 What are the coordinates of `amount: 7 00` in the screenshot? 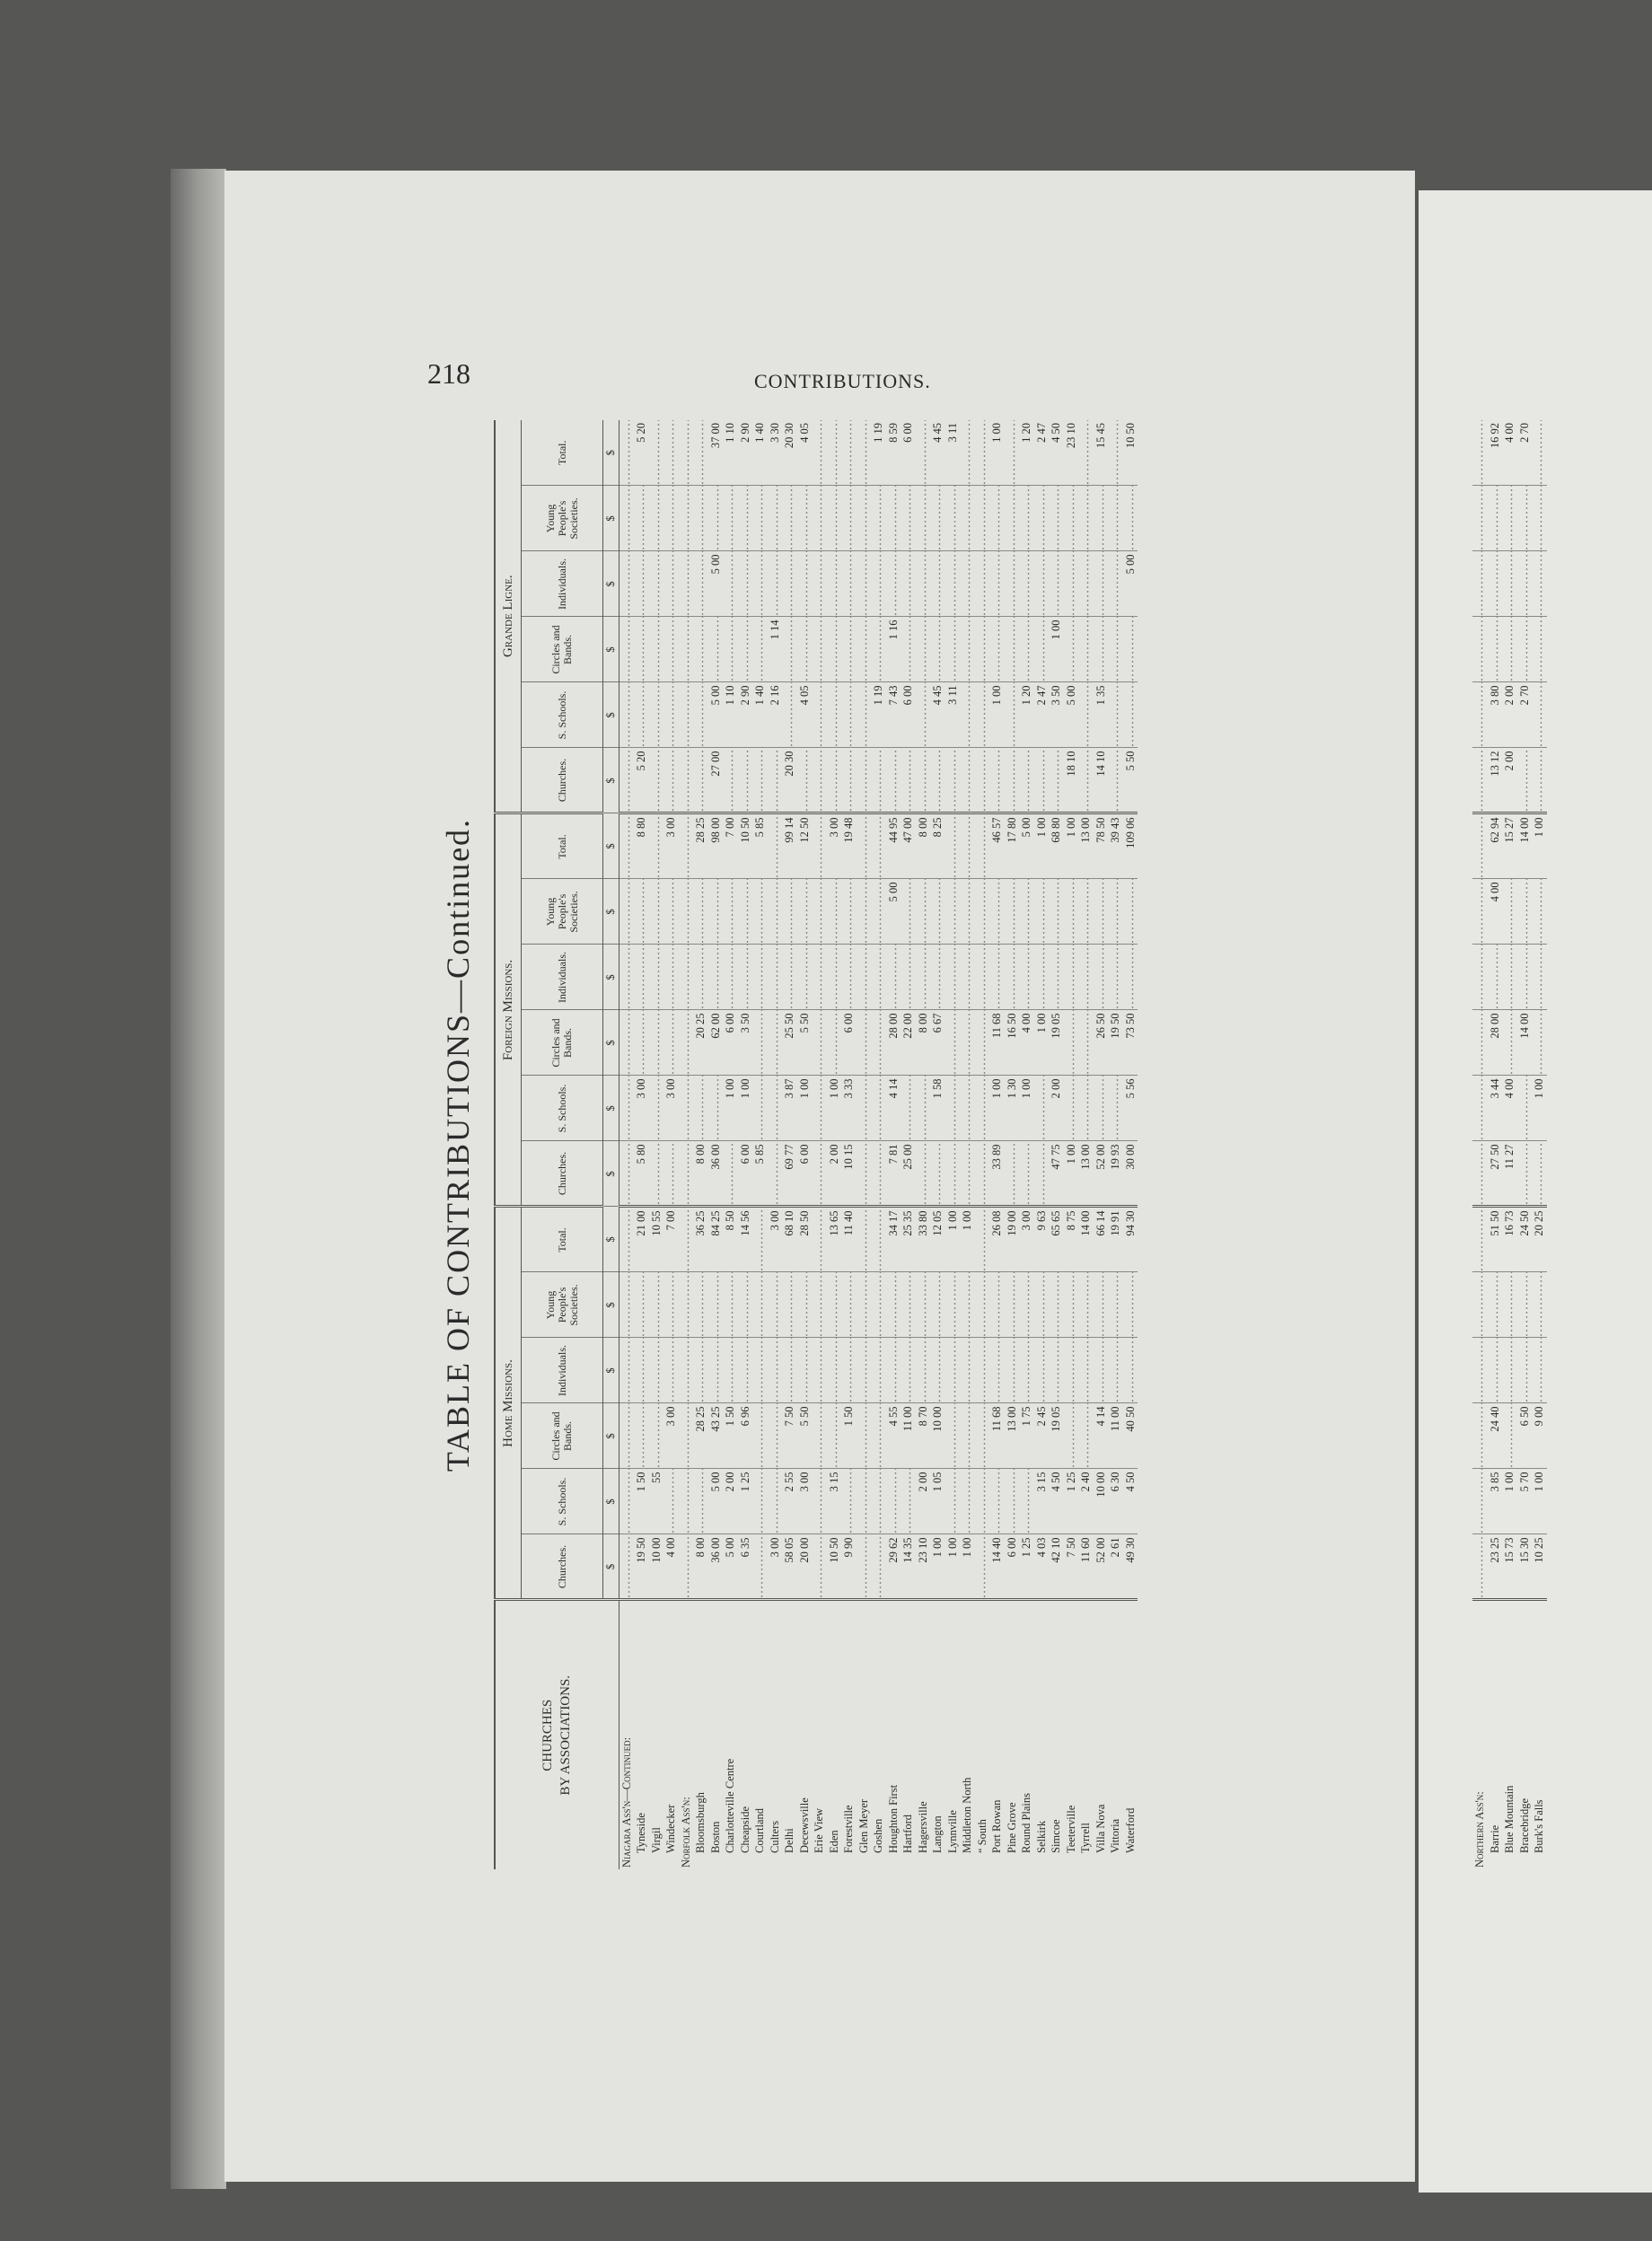 It's located at (671, 1240).